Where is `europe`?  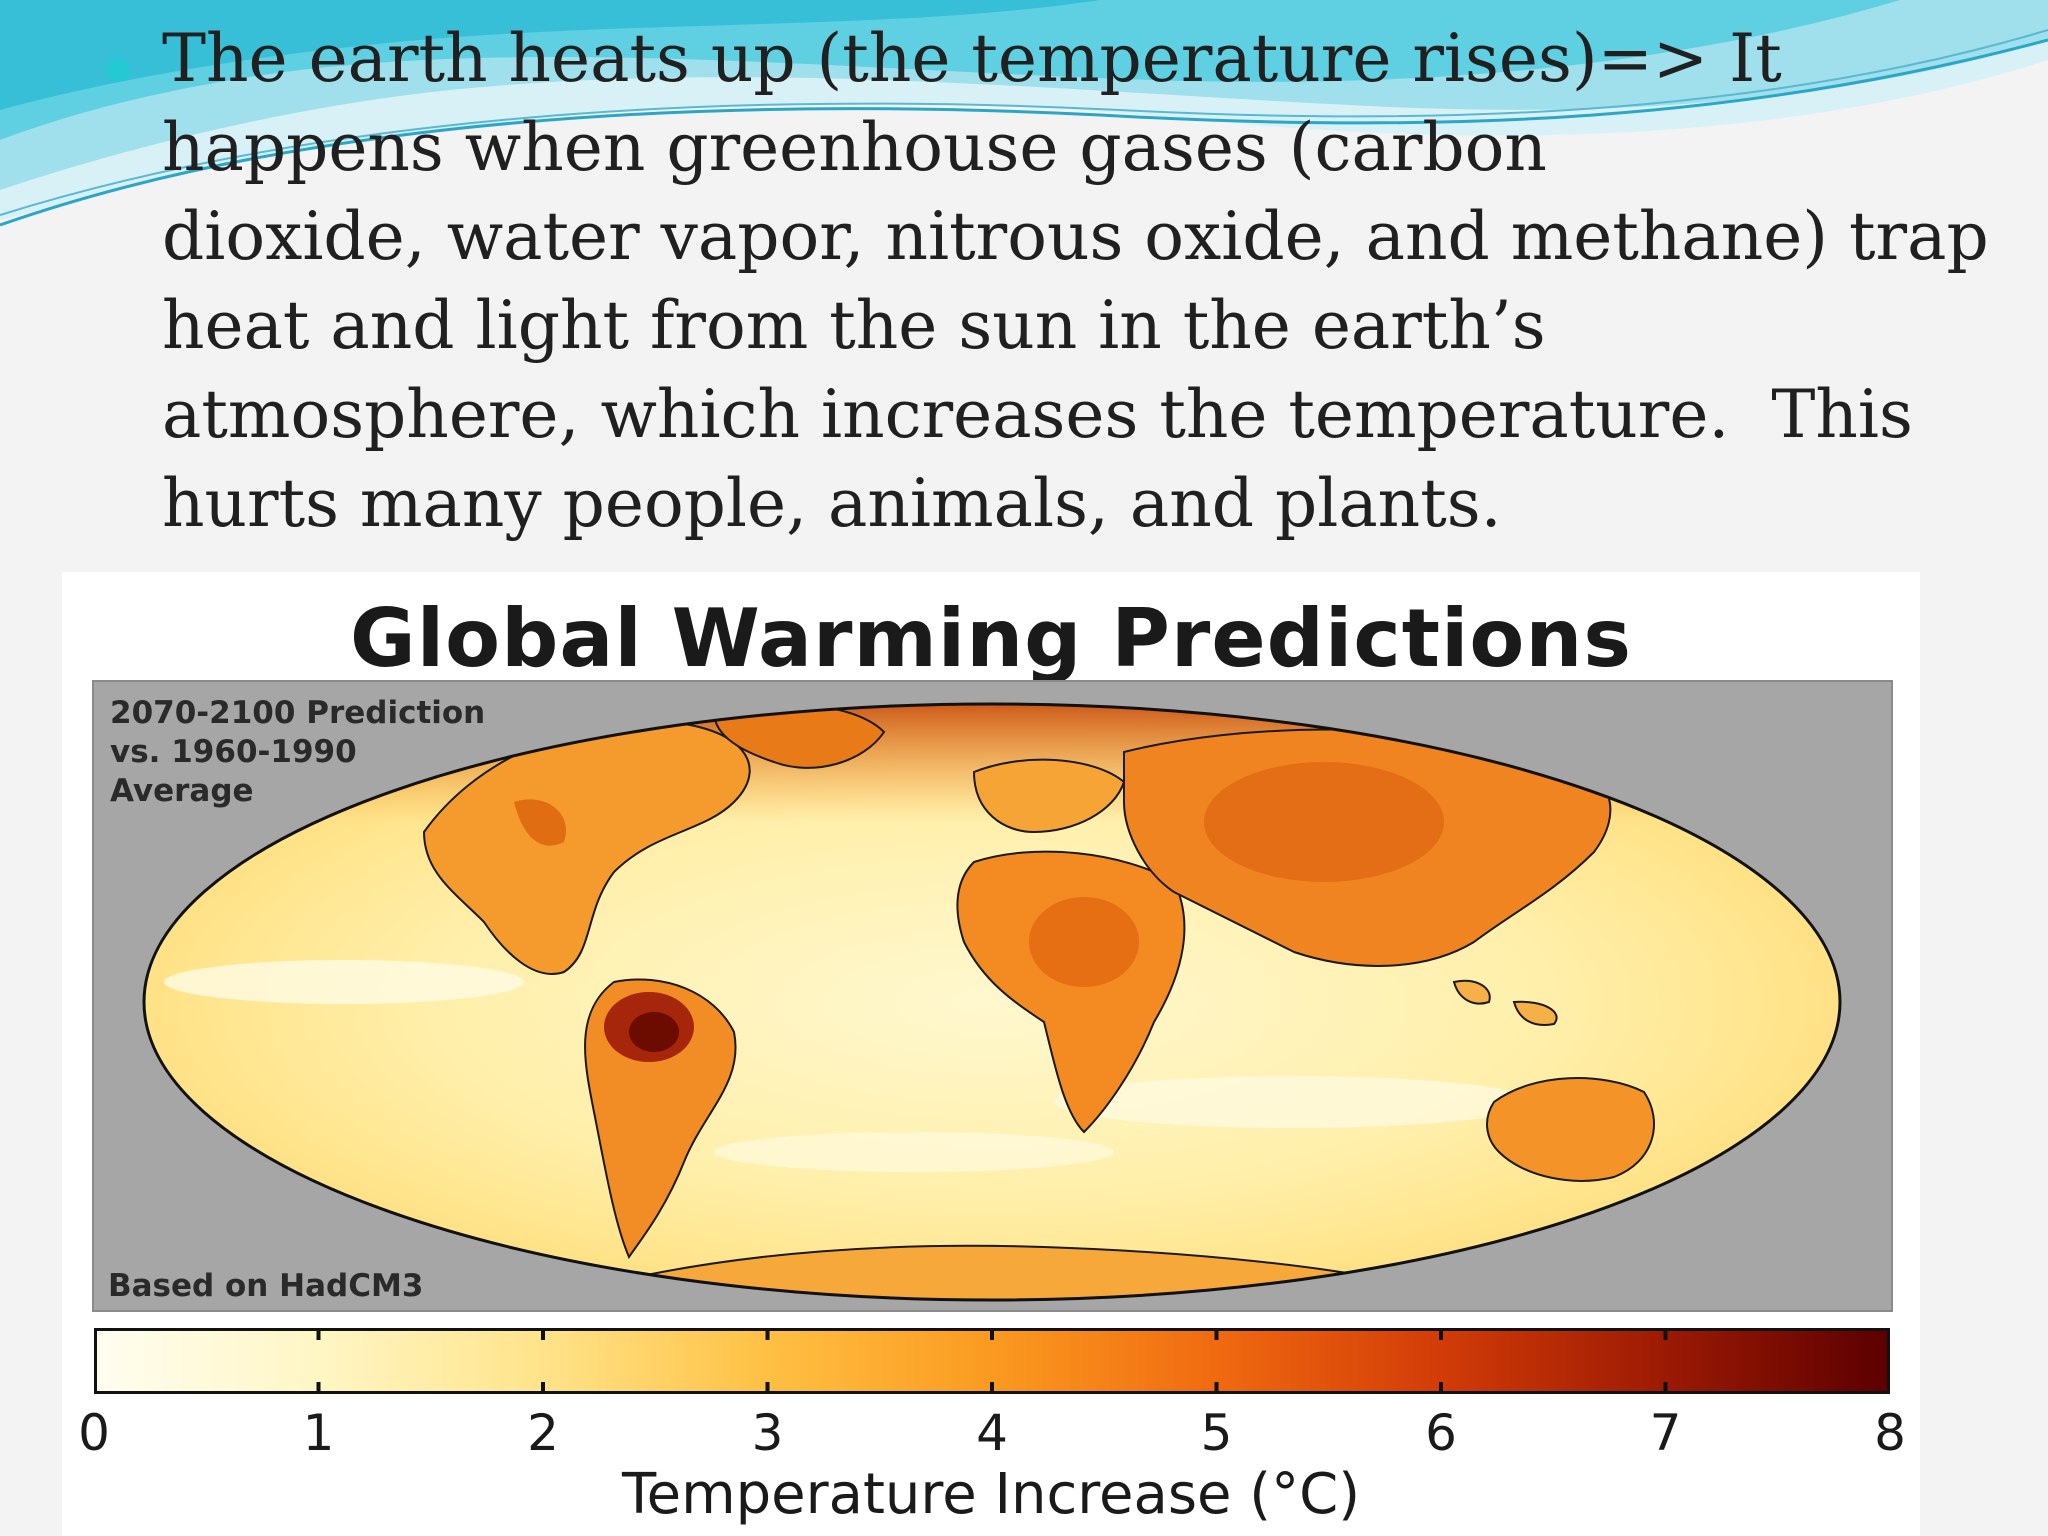
europe is located at coordinates (1049, 796).